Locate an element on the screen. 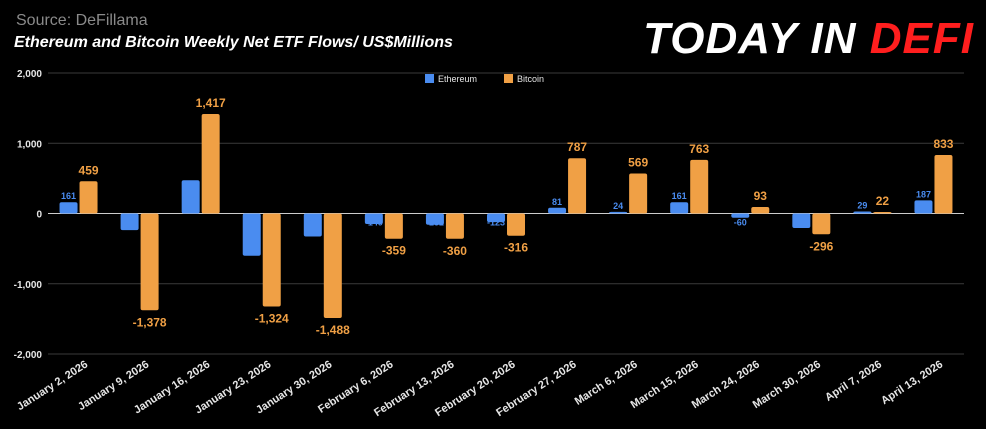 The image size is (986, 429). ethereum-data-label: 29 is located at coordinates (862, 205).